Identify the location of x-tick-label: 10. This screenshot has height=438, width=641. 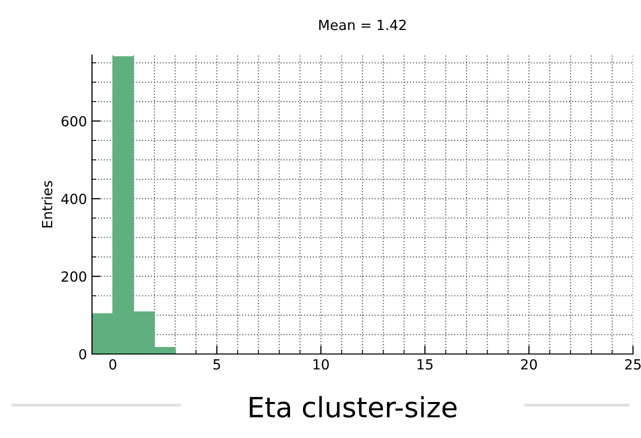
(321, 364).